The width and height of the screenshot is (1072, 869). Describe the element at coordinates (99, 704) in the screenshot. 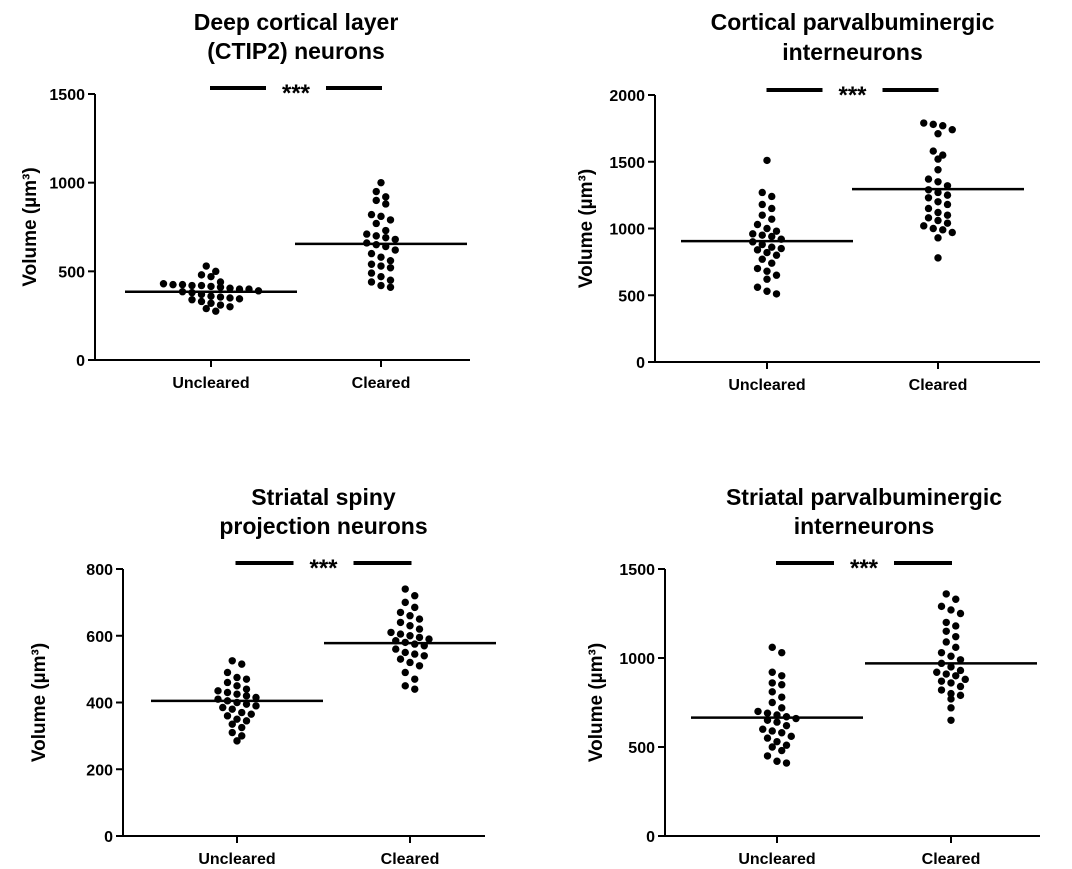

I see `y-tick-label: 400` at that location.